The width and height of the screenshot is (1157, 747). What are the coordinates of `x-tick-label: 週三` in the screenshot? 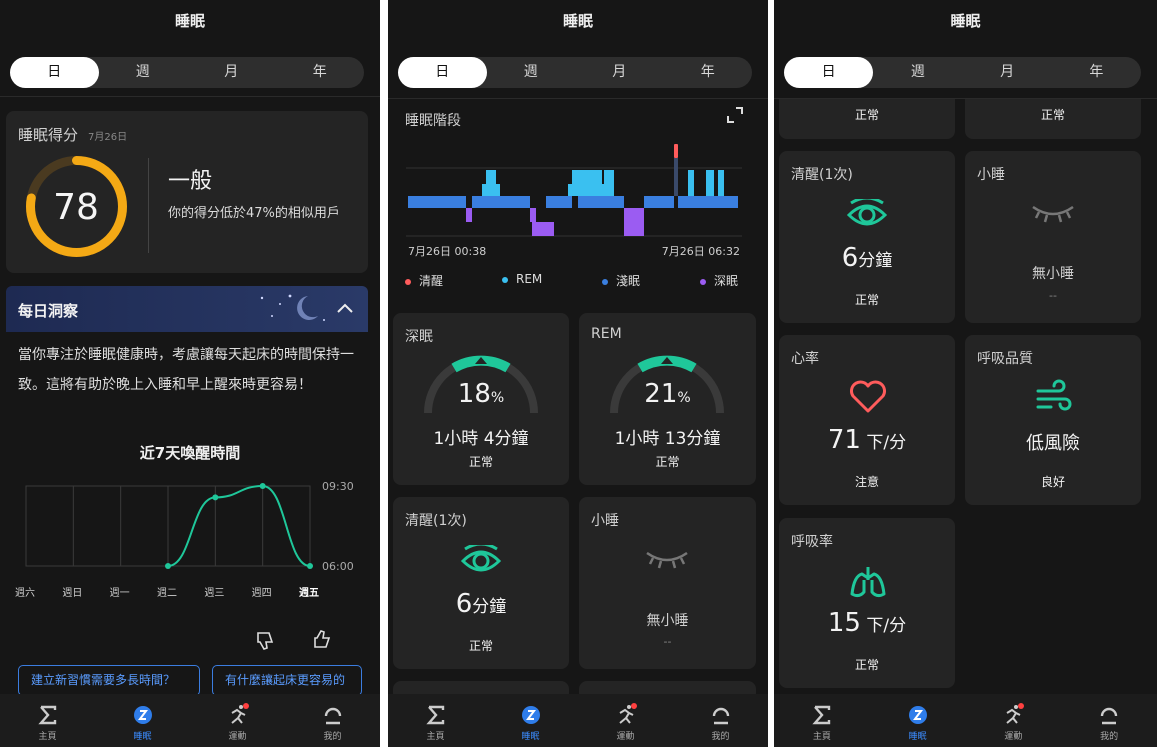 It's located at (214, 593).